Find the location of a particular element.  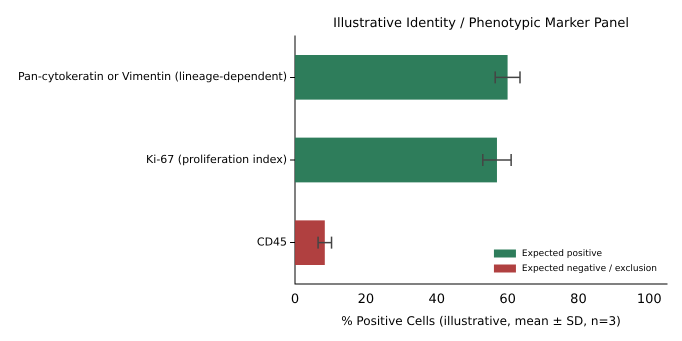

legend-label: Expected negative / exclusion is located at coordinates (590, 269).